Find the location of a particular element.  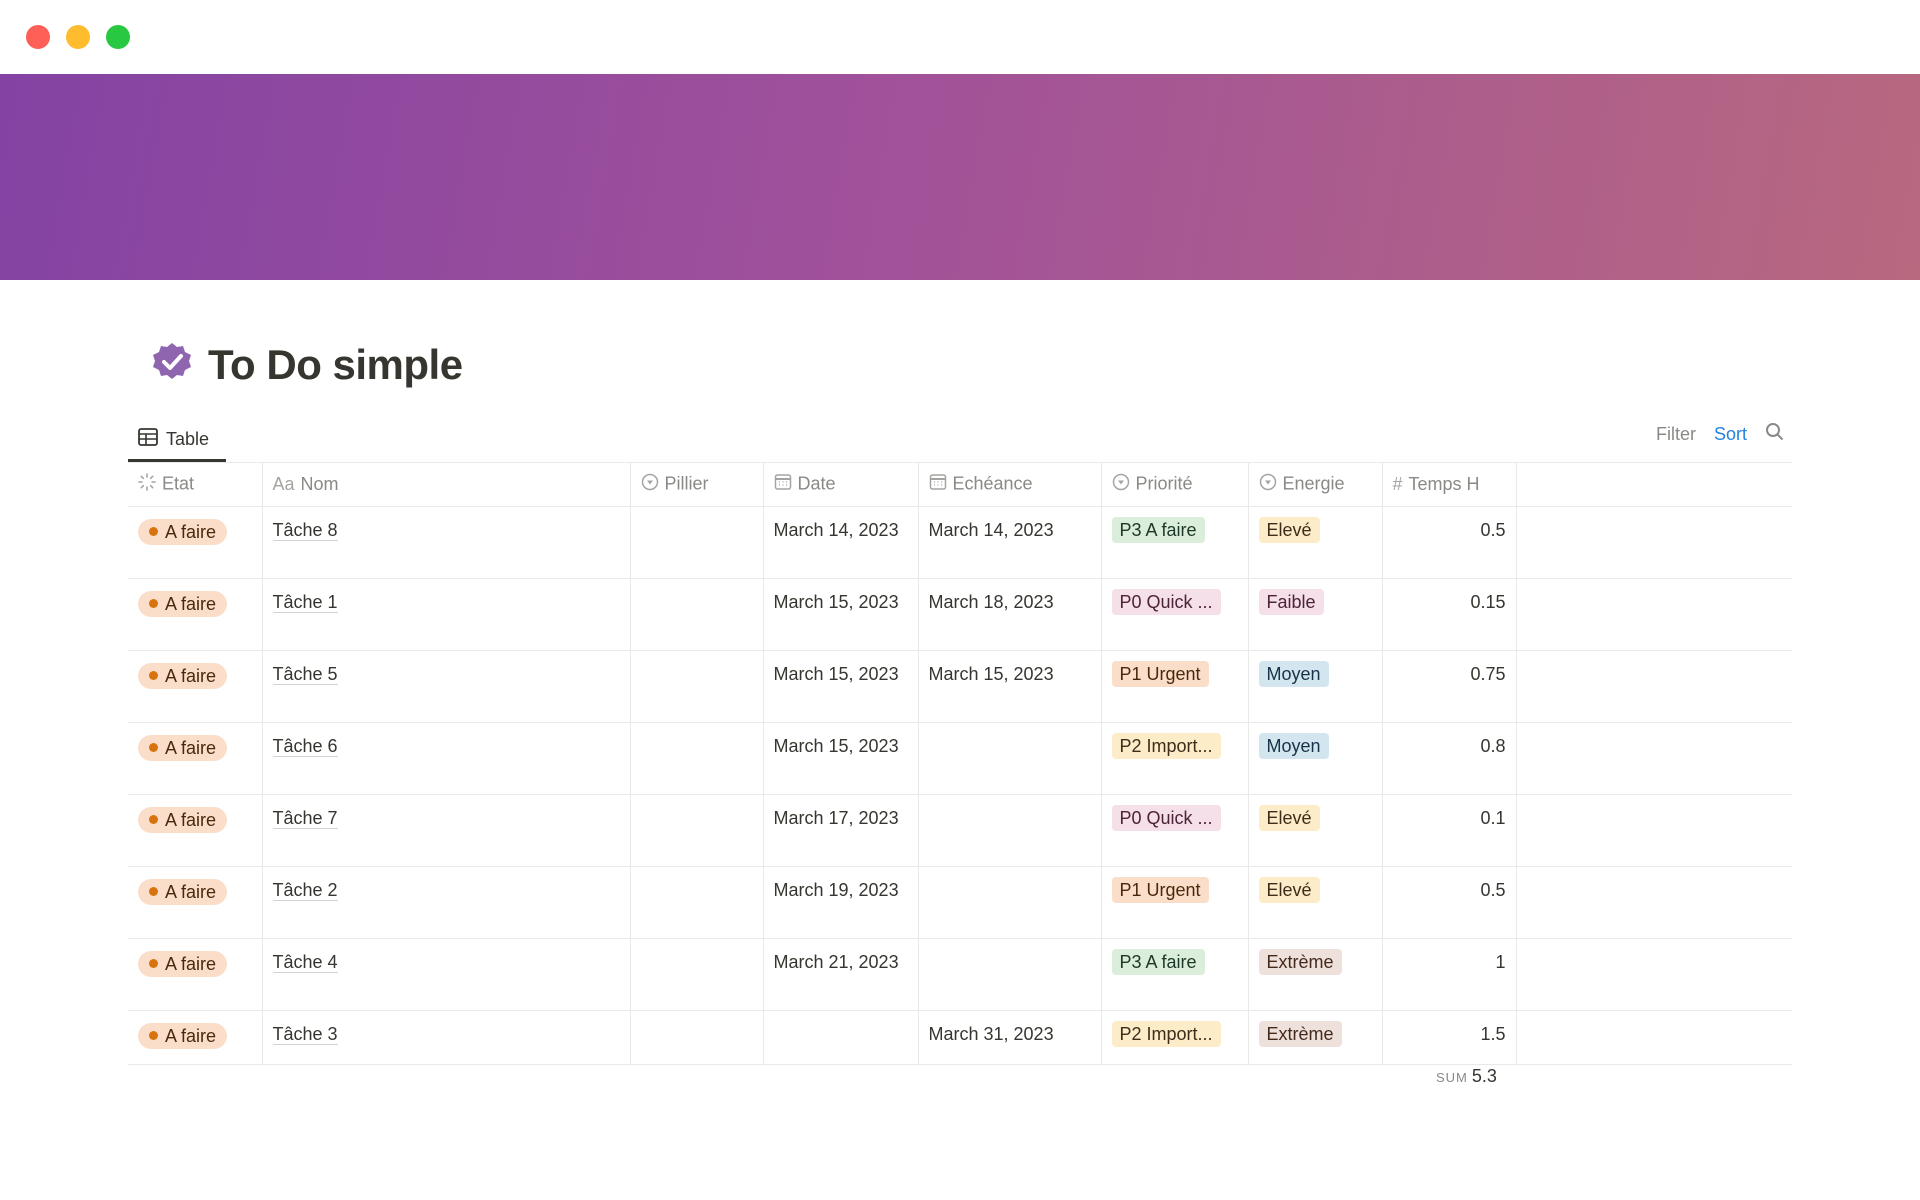

status-badge: A faire is located at coordinates (183, 531).